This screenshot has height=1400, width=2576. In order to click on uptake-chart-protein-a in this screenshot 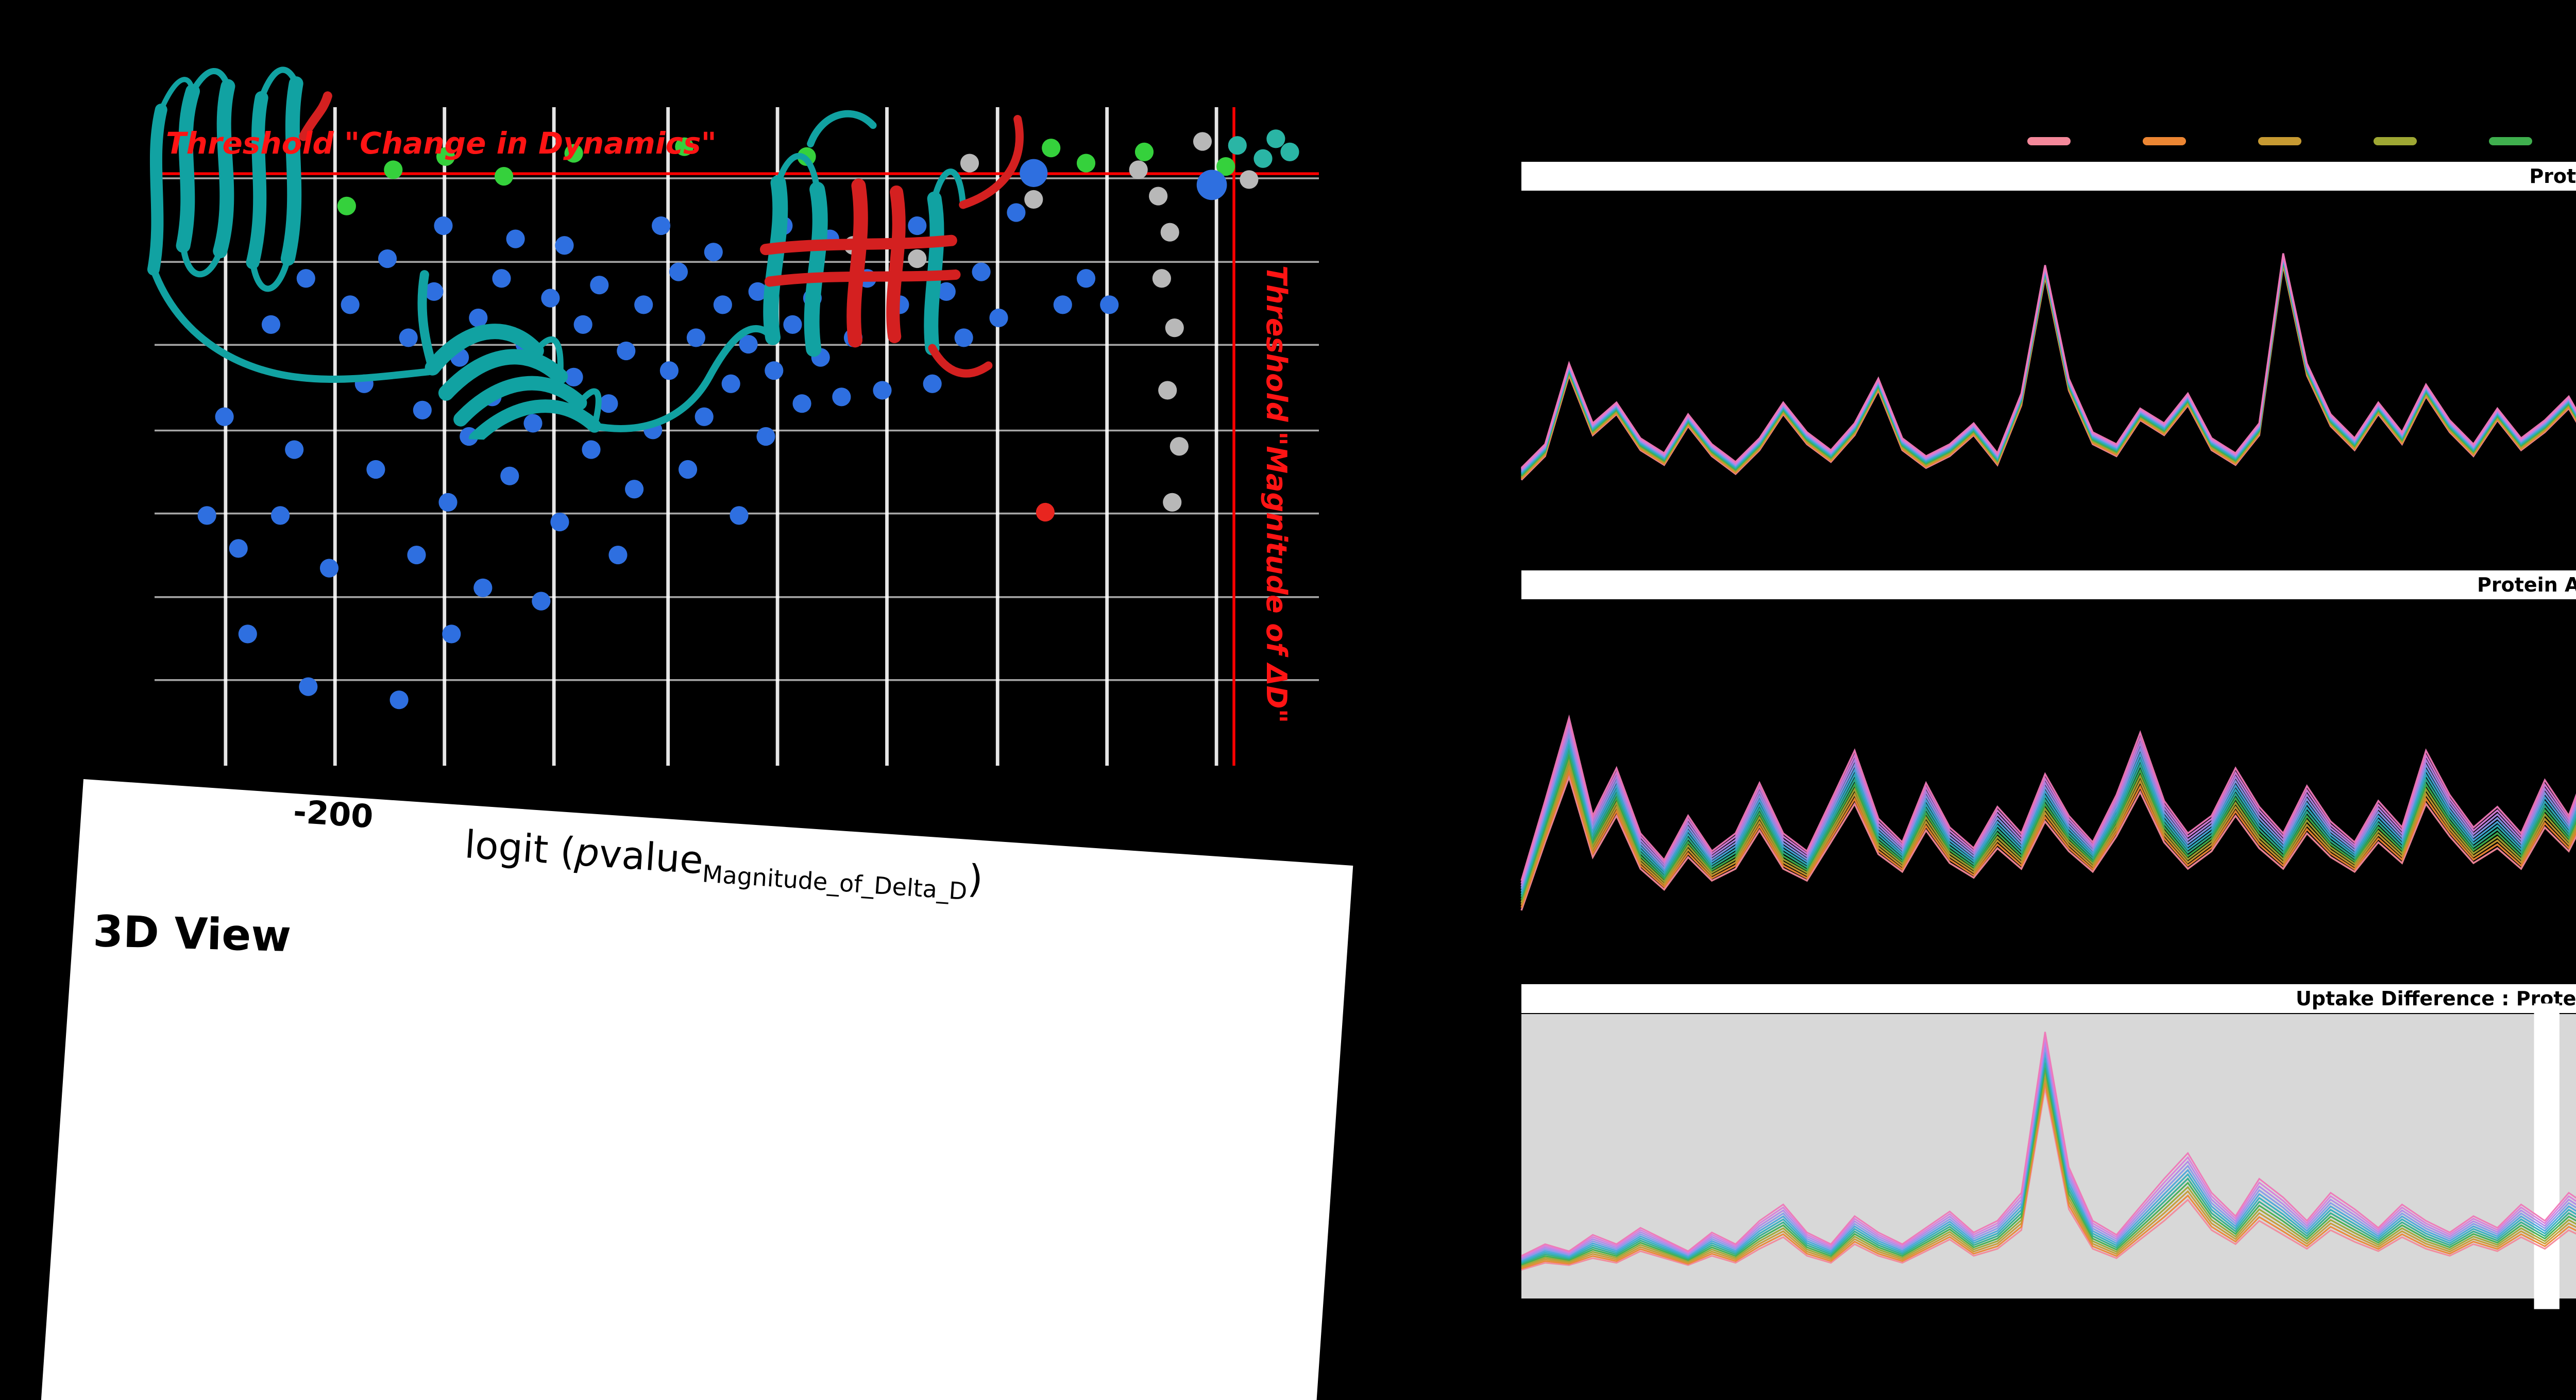, I will do `click(2048, 373)`.